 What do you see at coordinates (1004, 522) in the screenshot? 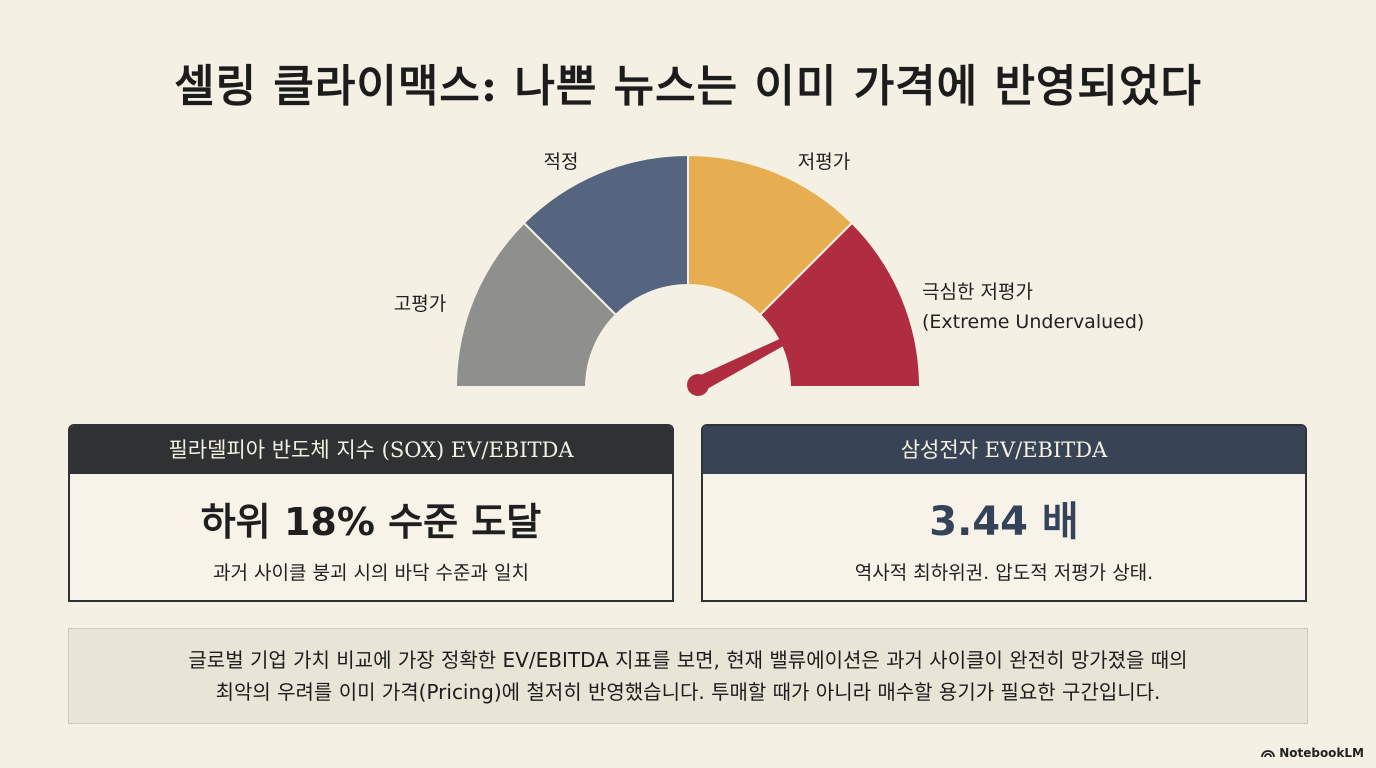
I see `samsung-card-value: 3.44 배` at bounding box center [1004, 522].